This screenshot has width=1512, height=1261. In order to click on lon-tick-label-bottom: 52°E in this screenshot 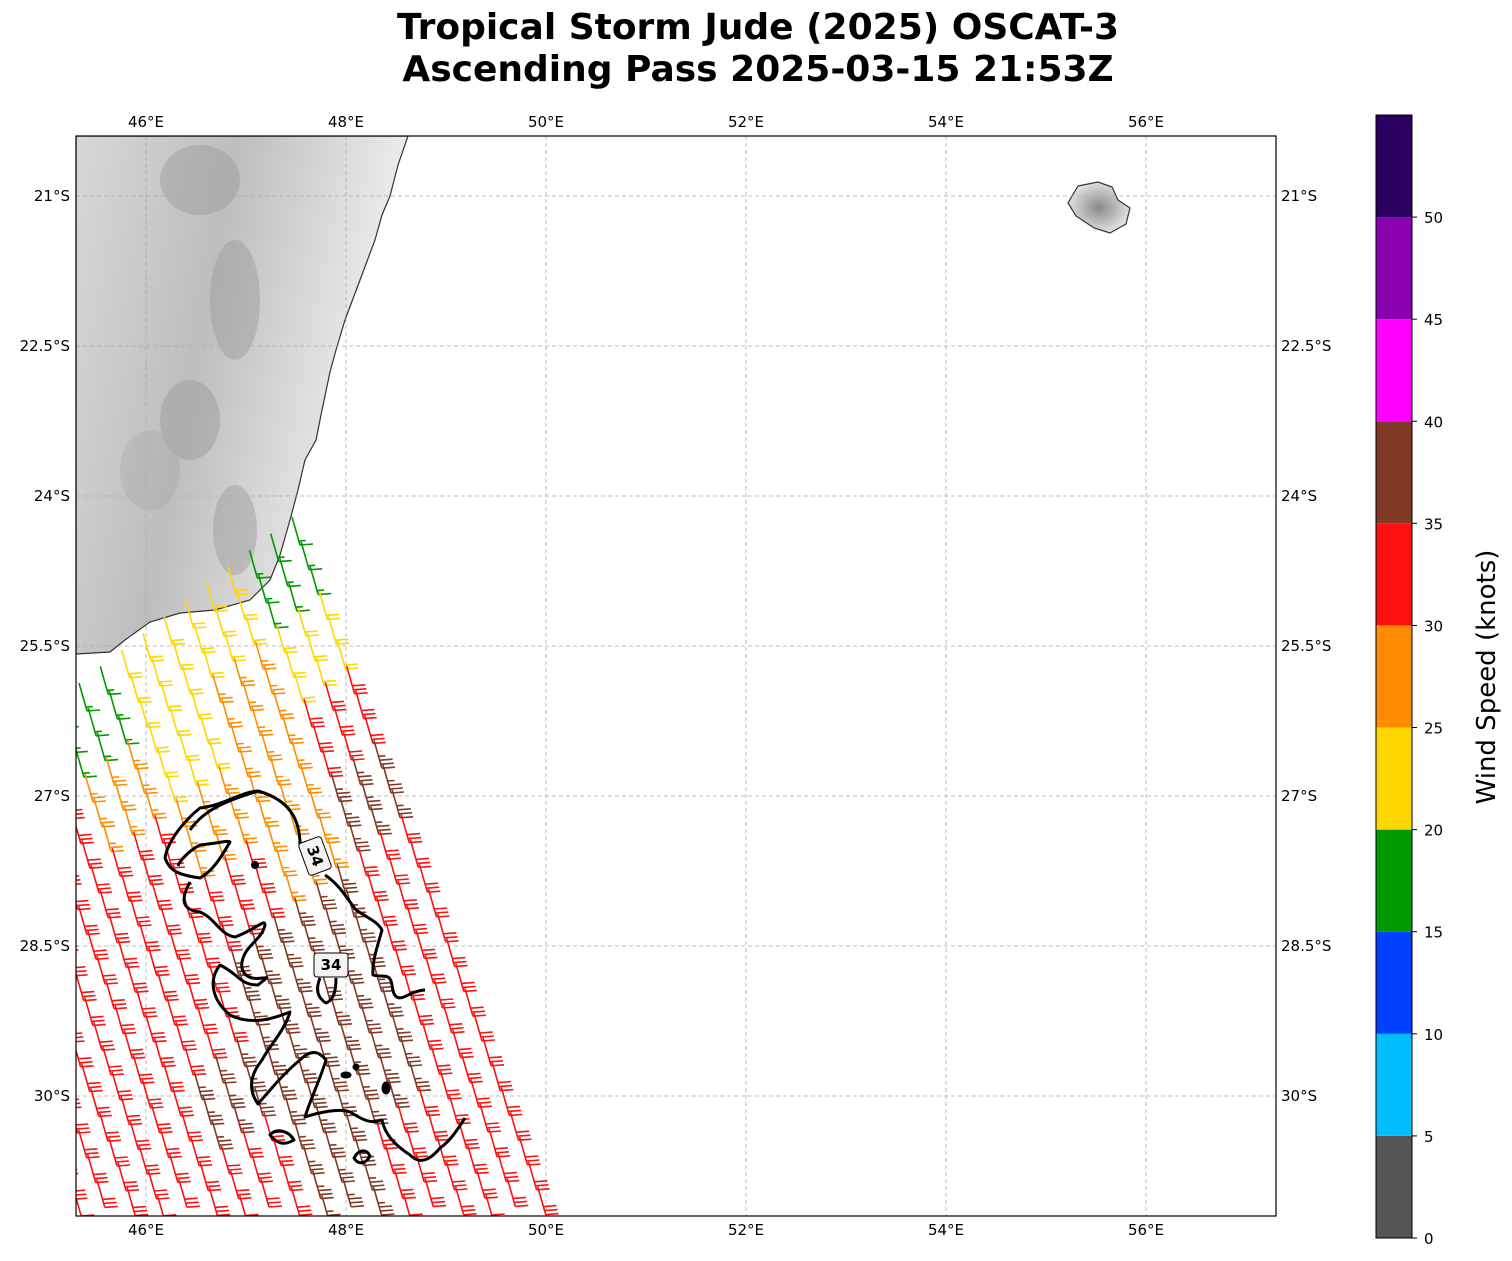, I will do `click(746, 1230)`.